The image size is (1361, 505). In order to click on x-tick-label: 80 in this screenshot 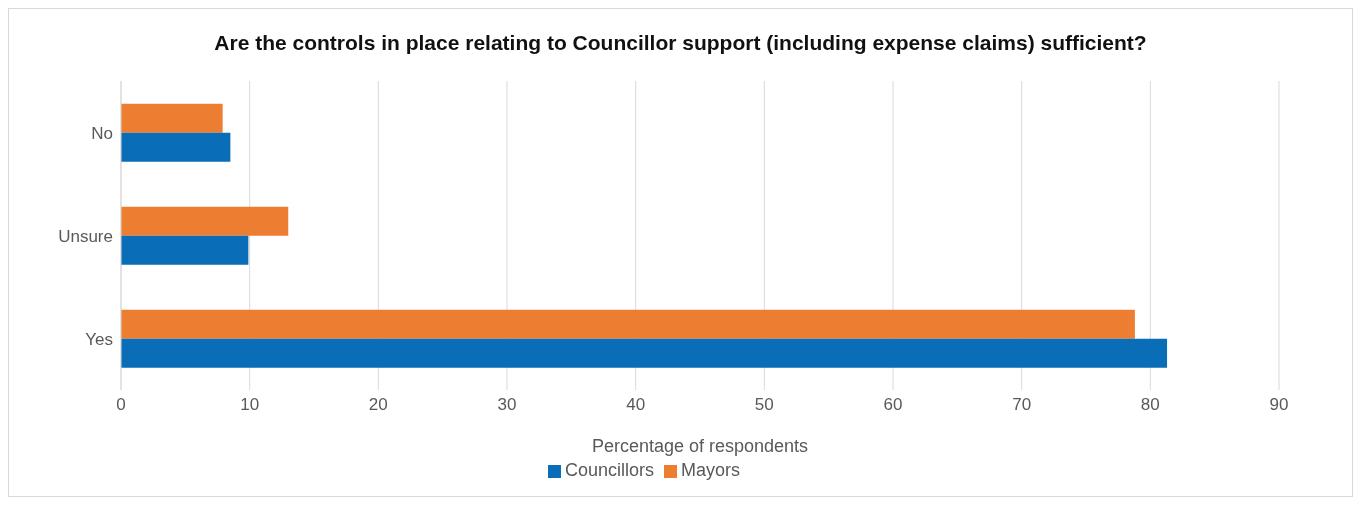, I will do `click(1150, 405)`.